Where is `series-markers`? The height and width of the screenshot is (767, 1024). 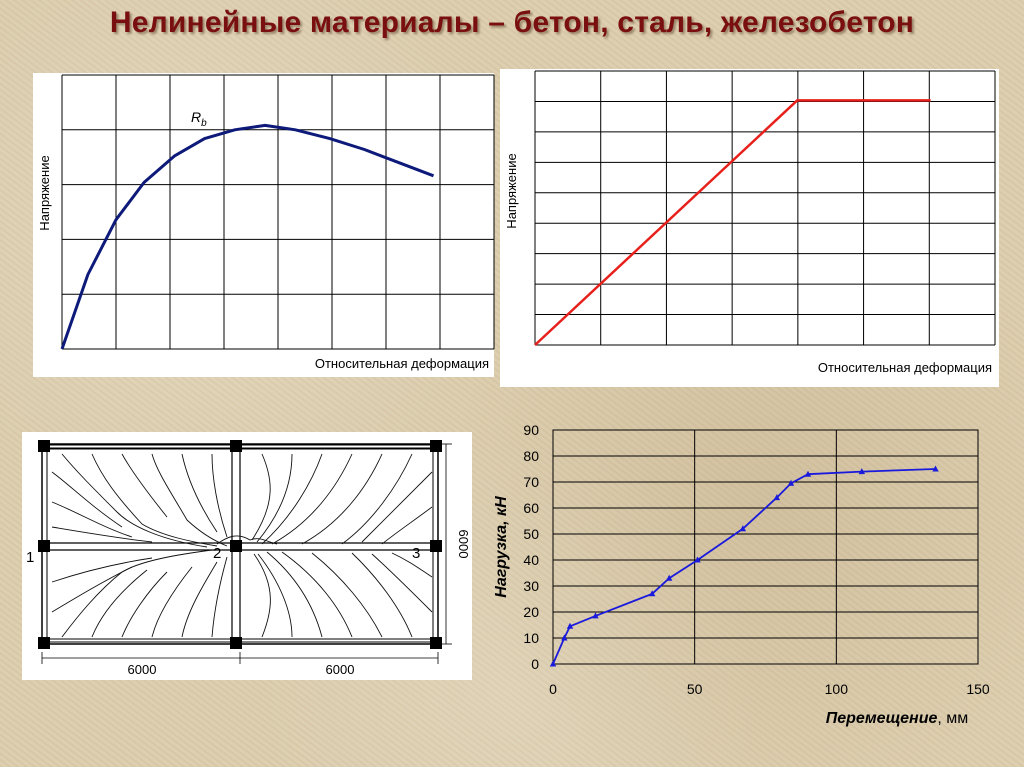
series-markers is located at coordinates (744, 566).